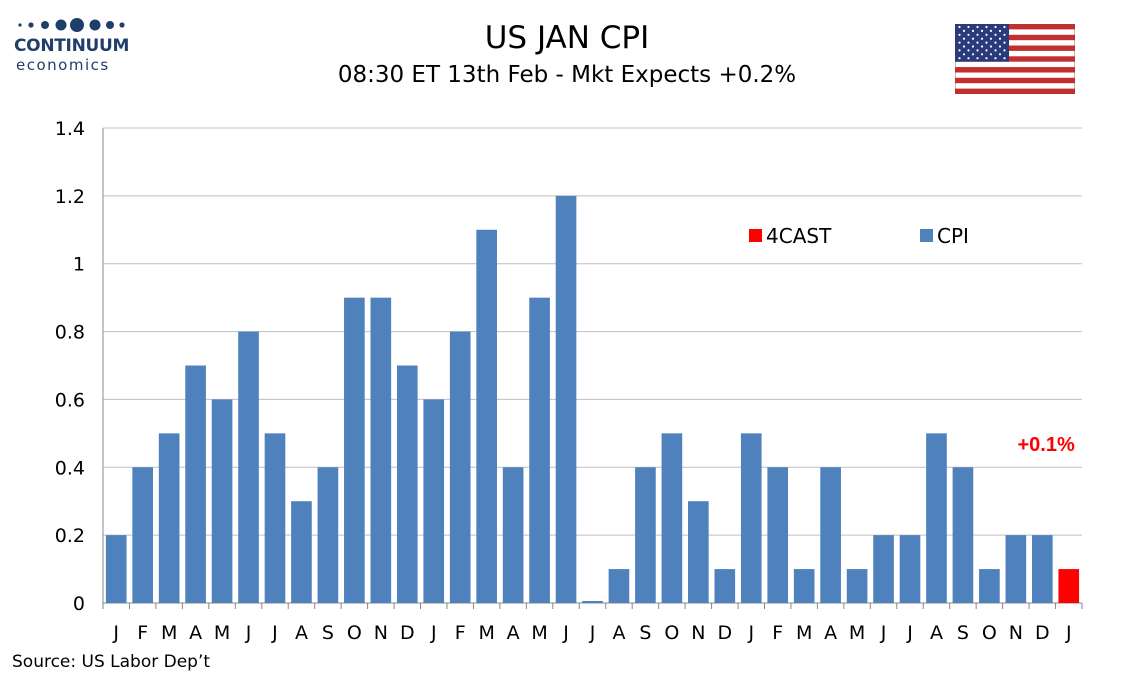  Describe the element at coordinates (567, 38) in the screenshot. I see `chart-title: US JAN CPI` at that location.